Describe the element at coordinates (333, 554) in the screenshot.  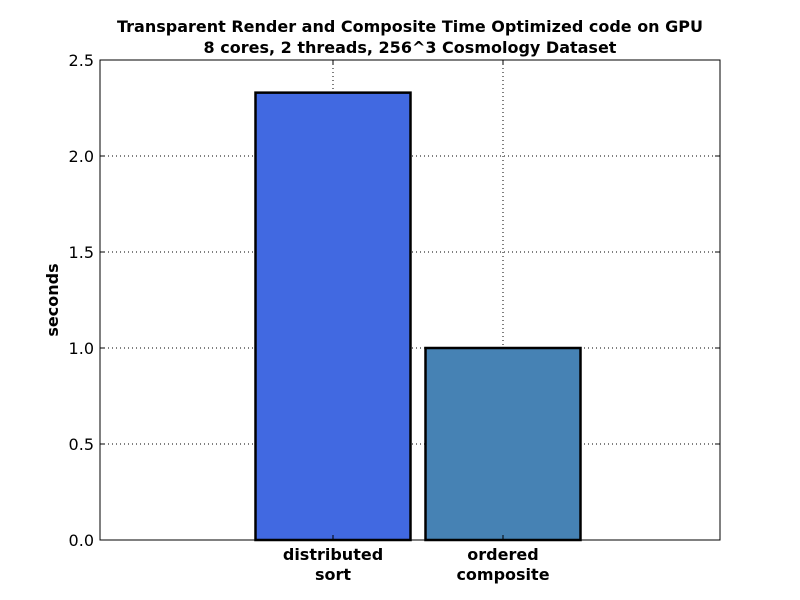
I see `x-tick-label: distributed` at that location.